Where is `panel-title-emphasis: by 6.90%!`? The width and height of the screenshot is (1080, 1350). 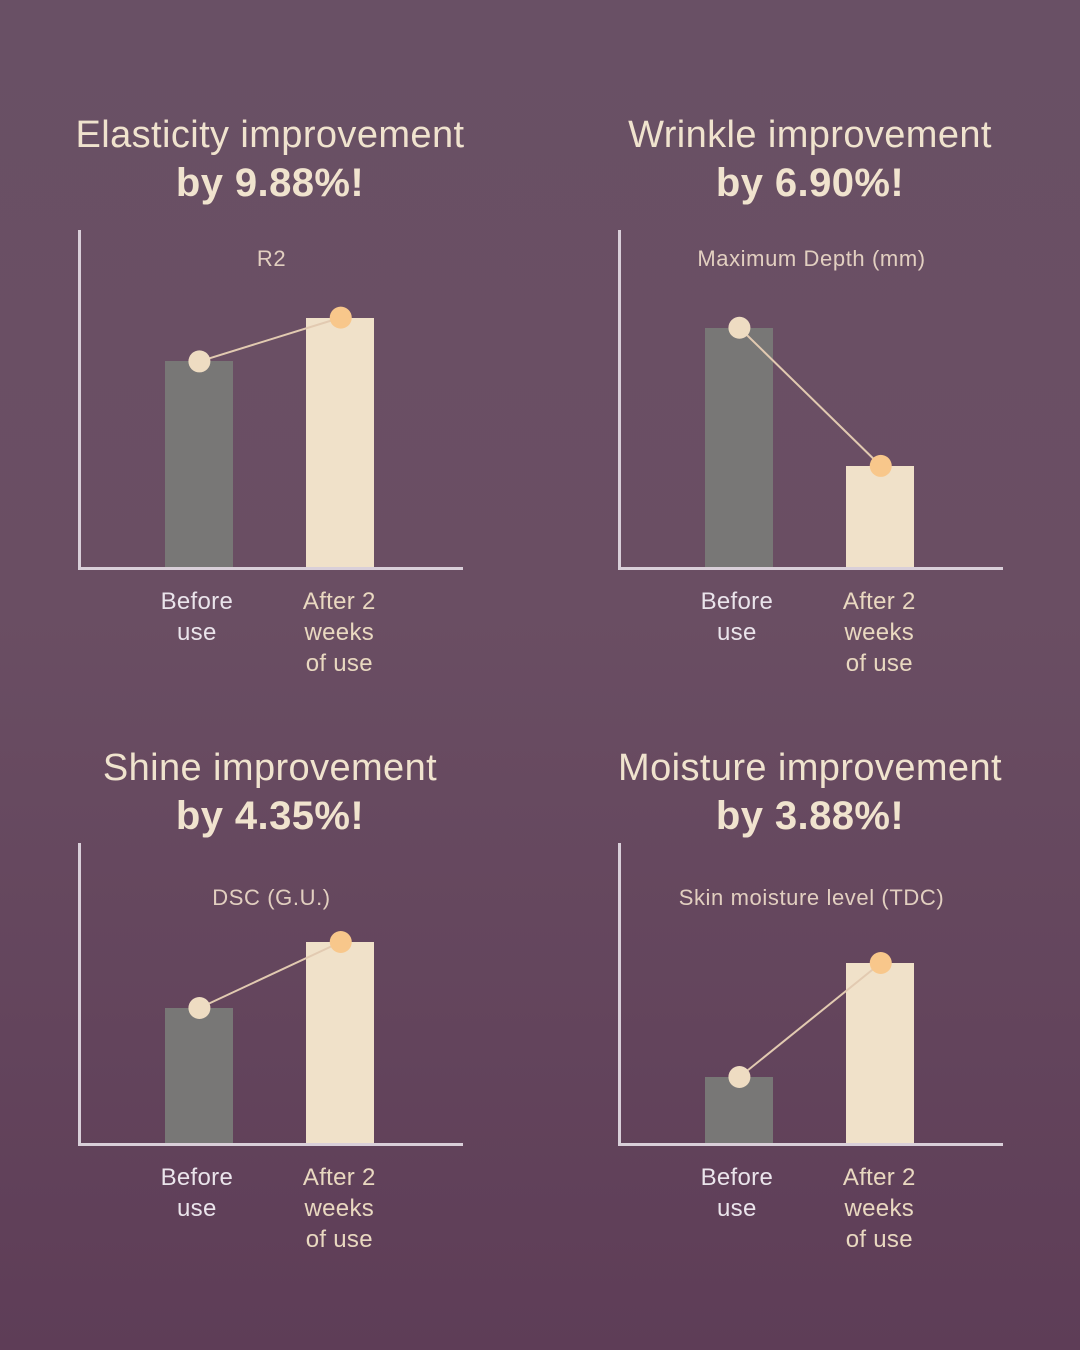
panel-title-emphasis: by 6.90%! is located at coordinates (810, 183).